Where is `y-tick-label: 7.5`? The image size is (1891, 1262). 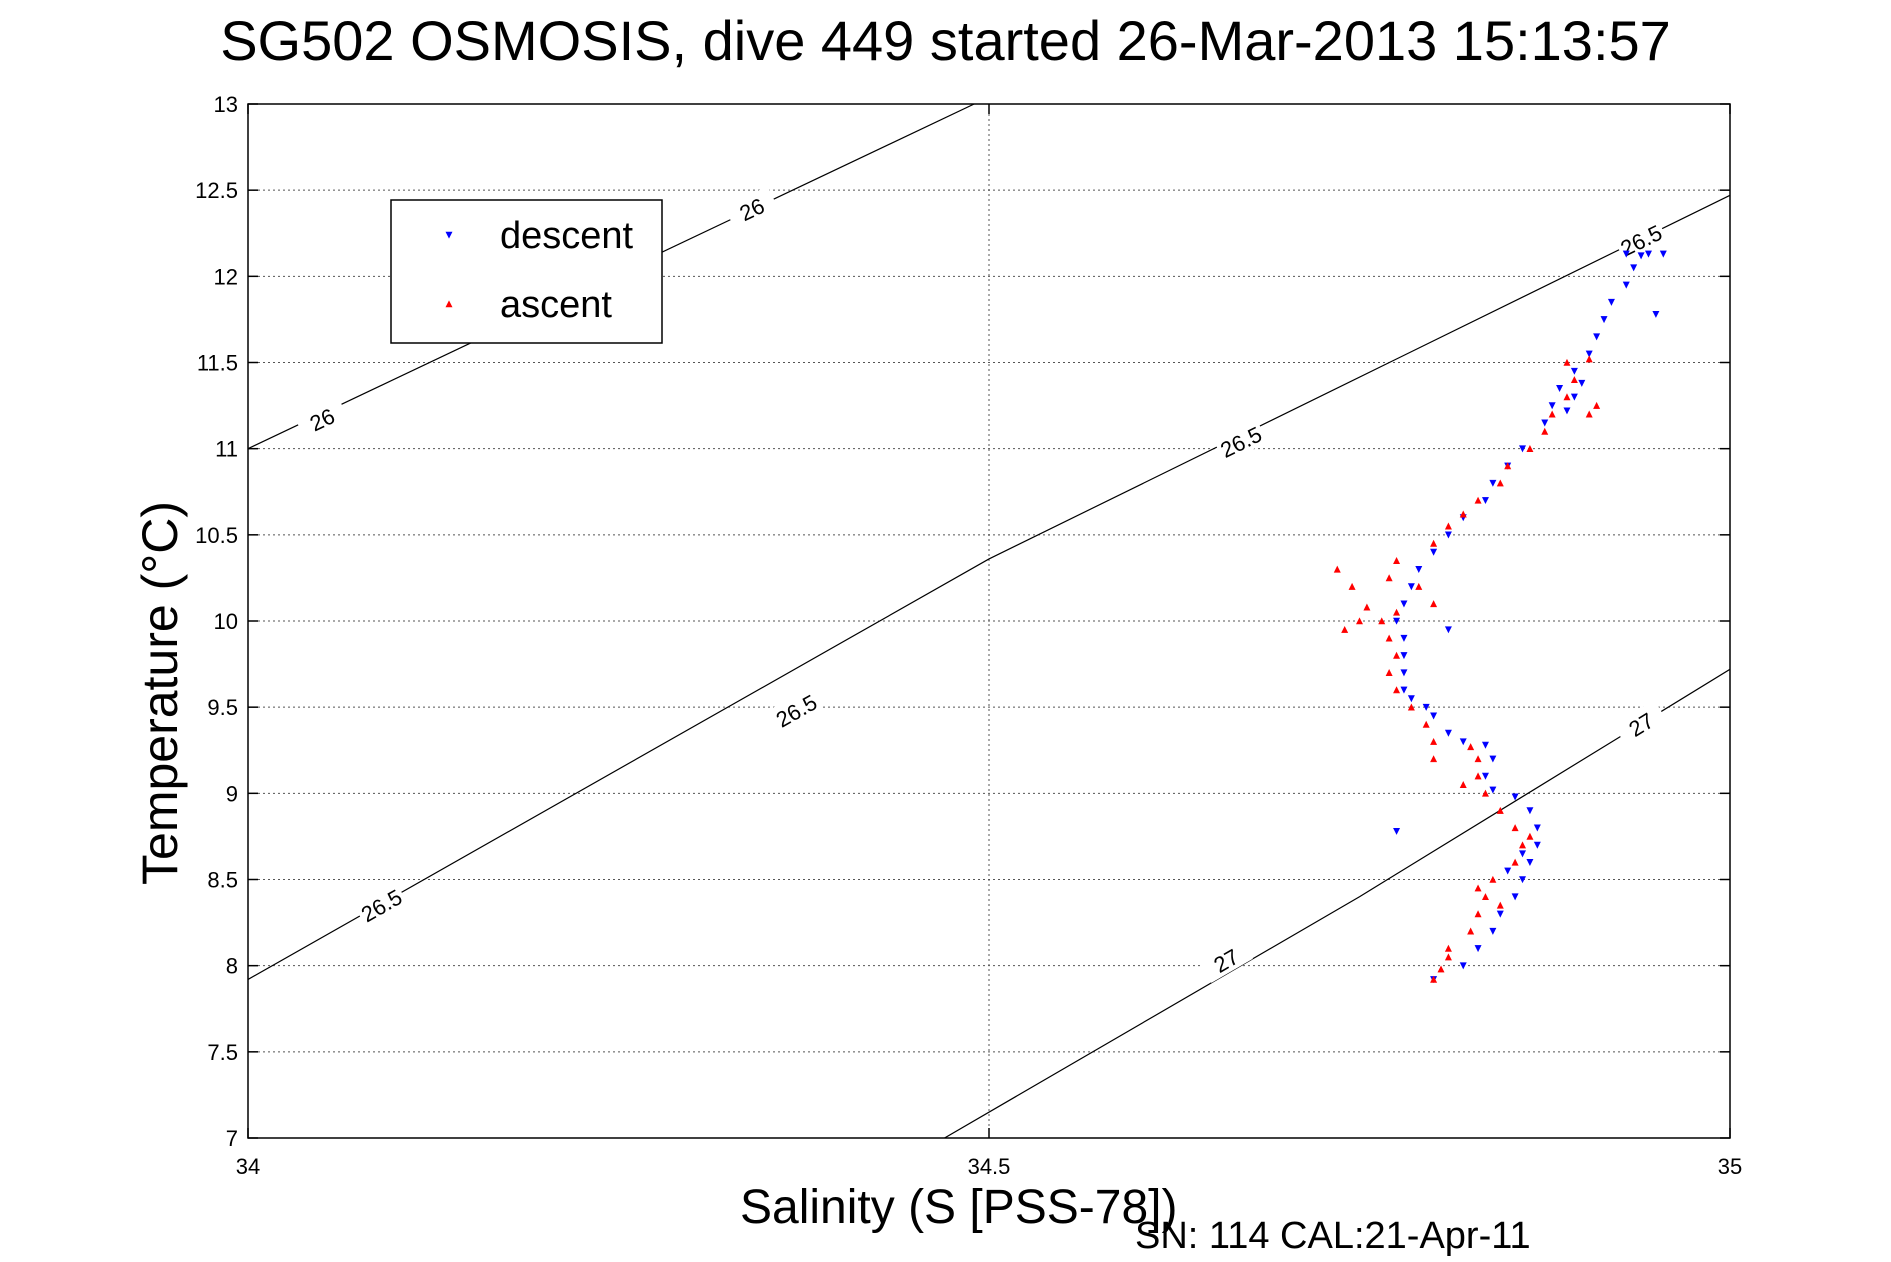 y-tick-label: 7.5 is located at coordinates (222, 1052).